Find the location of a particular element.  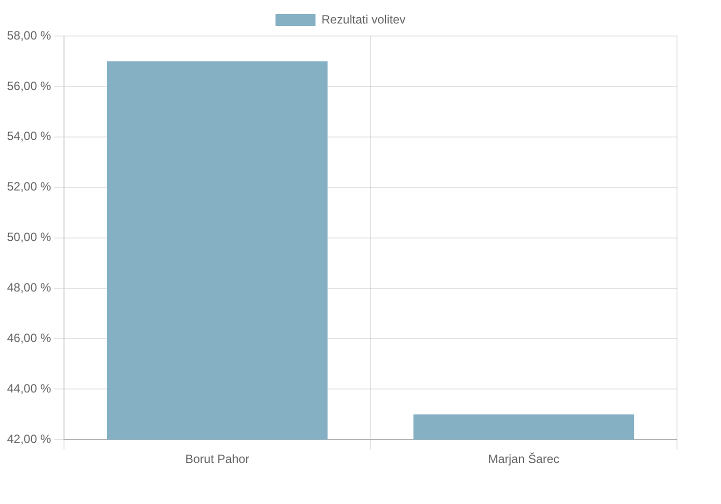

y-tick-label: 58,00 % is located at coordinates (29, 35).